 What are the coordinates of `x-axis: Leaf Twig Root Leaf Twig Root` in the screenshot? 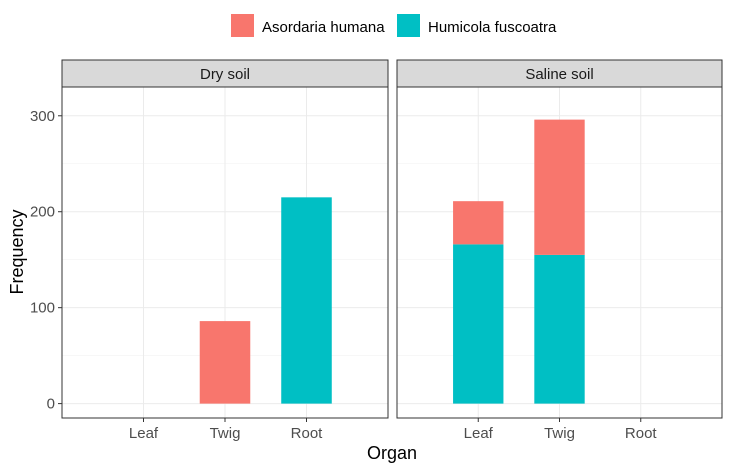 It's located at (393, 430).